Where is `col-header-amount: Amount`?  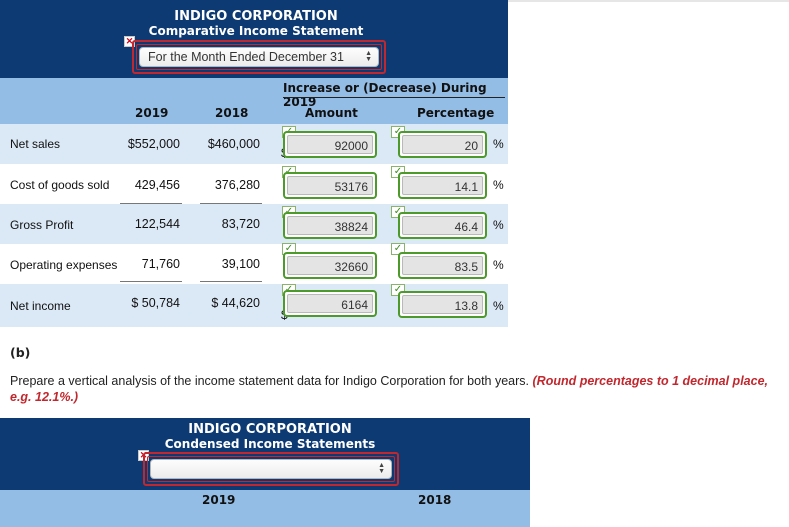
col-header-amount: Amount is located at coordinates (331, 113).